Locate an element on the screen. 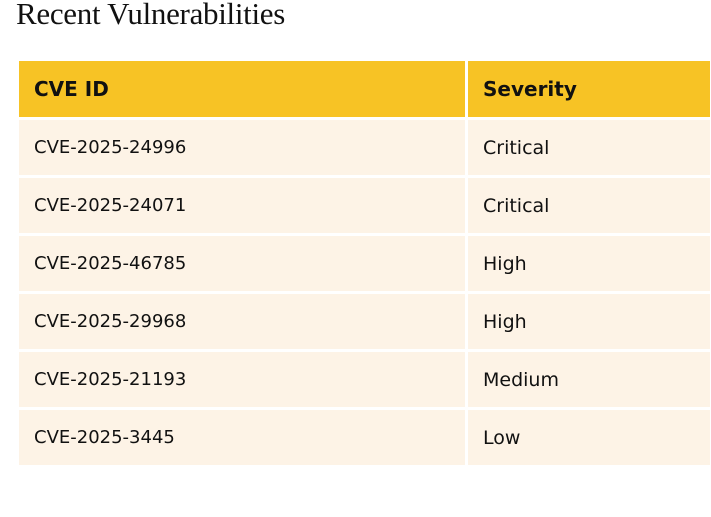 The width and height of the screenshot is (711, 517). column-header: CVE ID is located at coordinates (242, 89).